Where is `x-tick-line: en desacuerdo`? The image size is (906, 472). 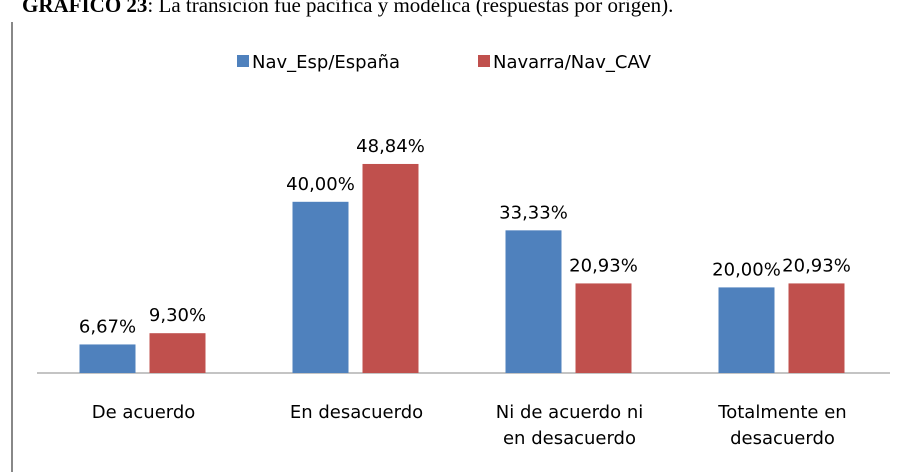
x-tick-line: en desacuerdo is located at coordinates (569, 438).